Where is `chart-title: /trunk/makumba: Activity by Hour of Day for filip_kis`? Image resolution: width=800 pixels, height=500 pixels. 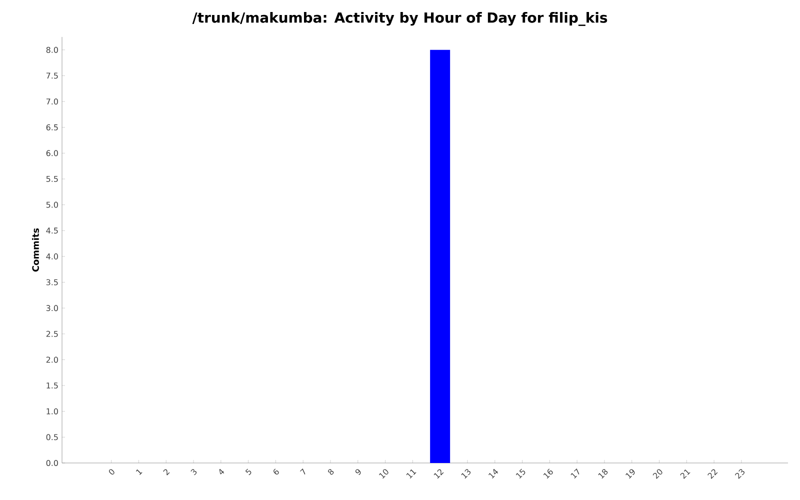 chart-title: /trunk/makumba: Activity by Hour of Day for filip_kis is located at coordinates (400, 19).